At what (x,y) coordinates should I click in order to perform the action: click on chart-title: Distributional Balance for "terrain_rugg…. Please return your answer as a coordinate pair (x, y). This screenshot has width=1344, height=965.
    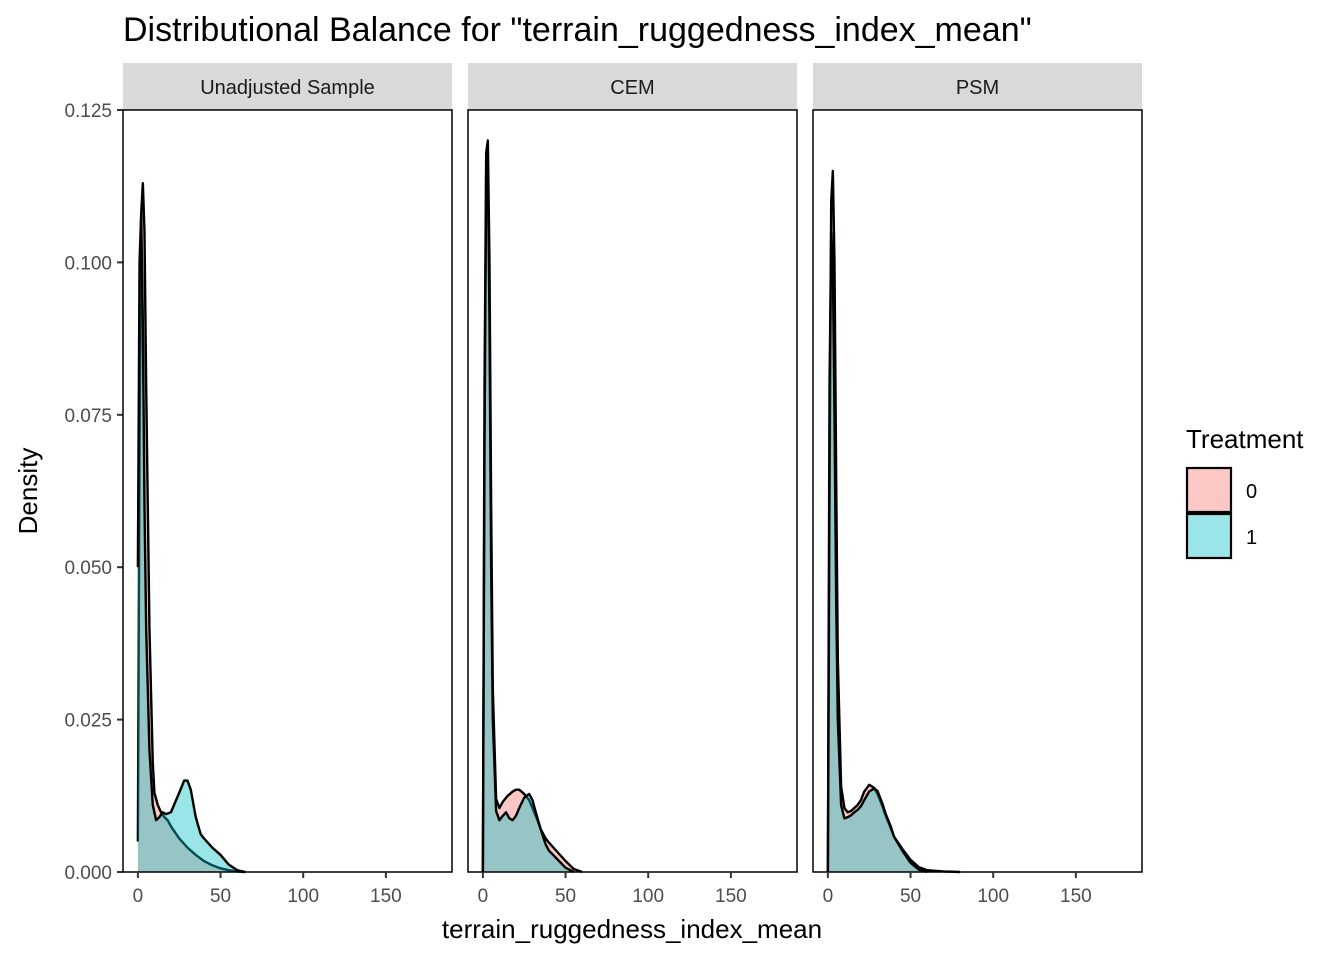
    Looking at the image, I should click on (577, 30).